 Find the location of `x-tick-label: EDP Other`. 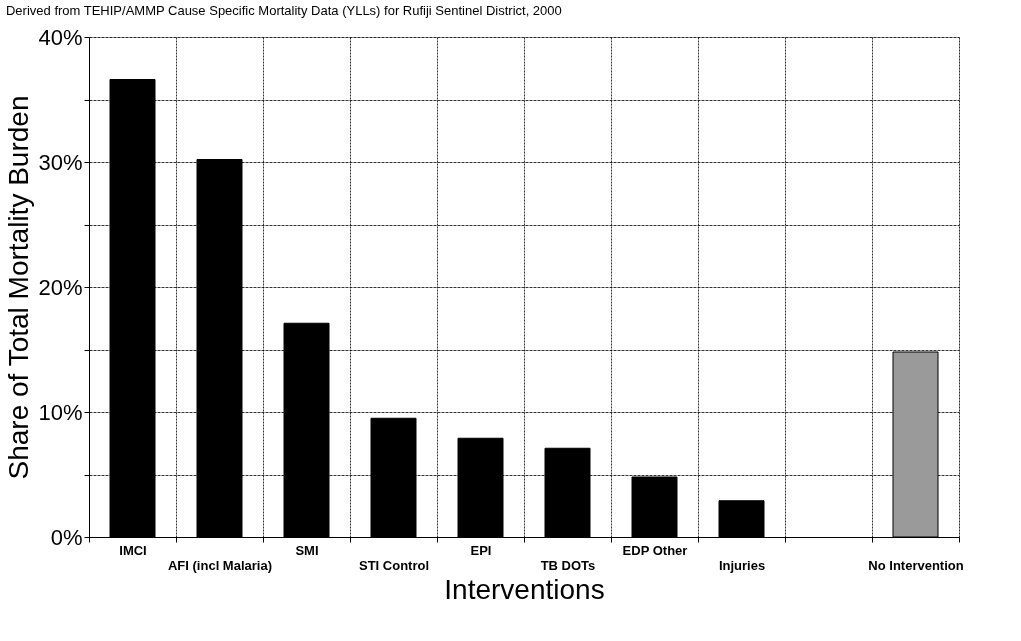

x-tick-label: EDP Other is located at coordinates (655, 550).